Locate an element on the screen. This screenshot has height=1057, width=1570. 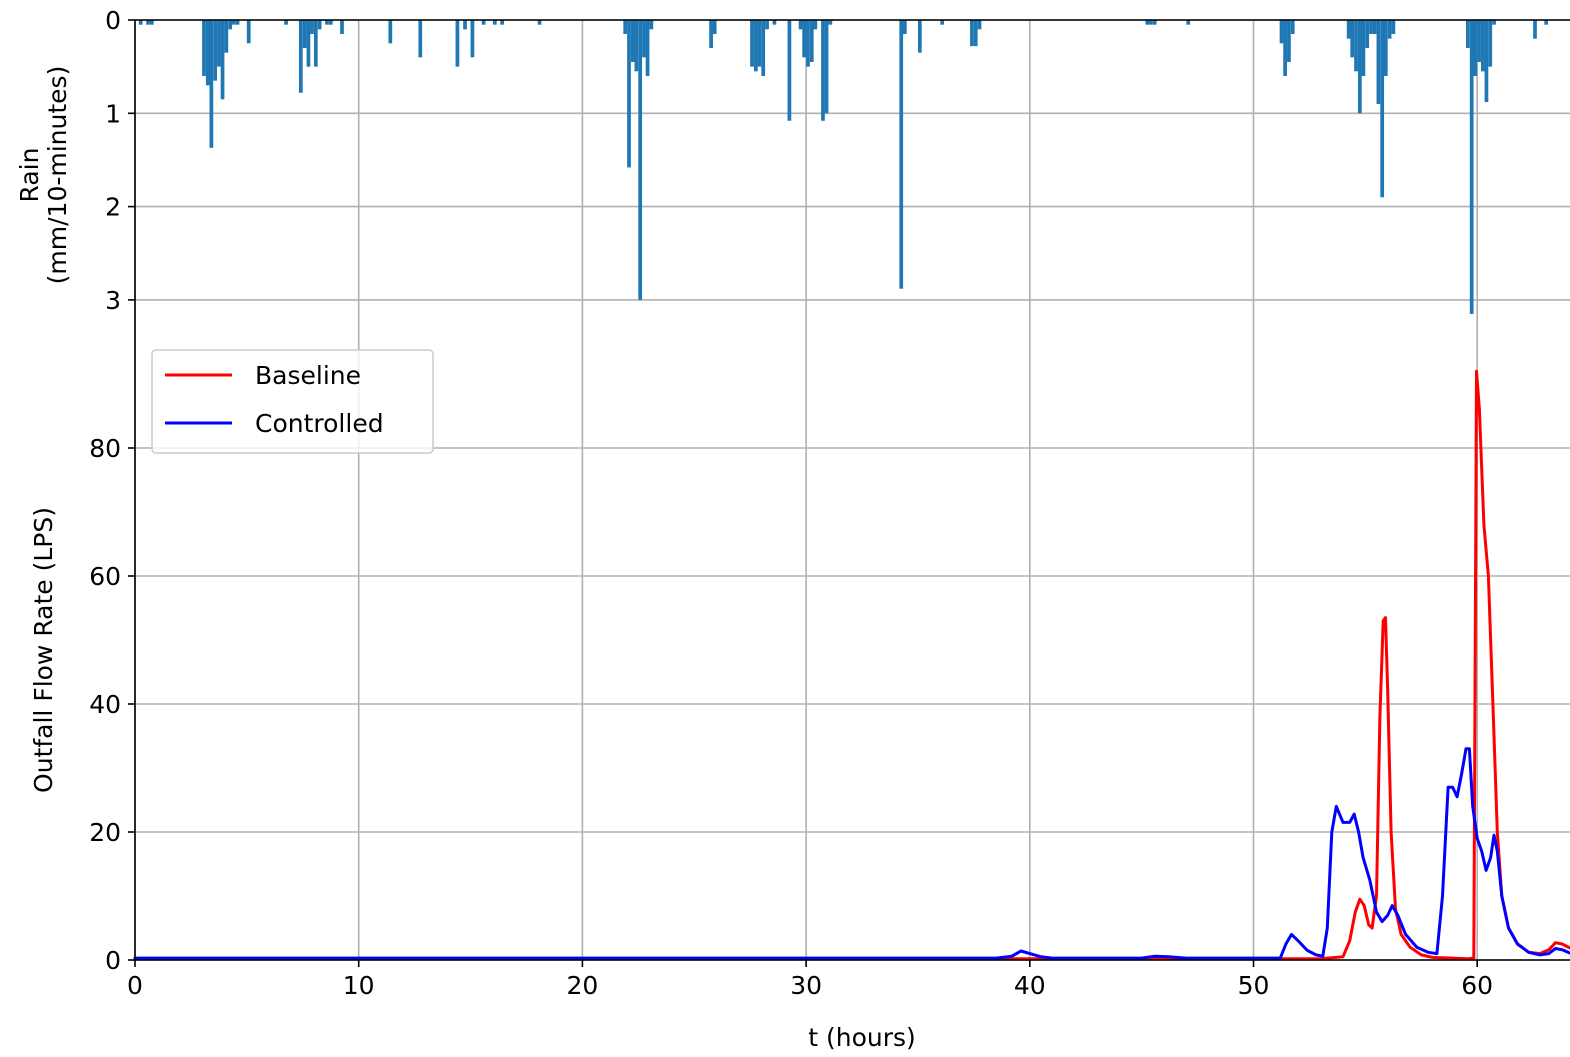
rain-y-tick-label: 2 is located at coordinates (113, 207).